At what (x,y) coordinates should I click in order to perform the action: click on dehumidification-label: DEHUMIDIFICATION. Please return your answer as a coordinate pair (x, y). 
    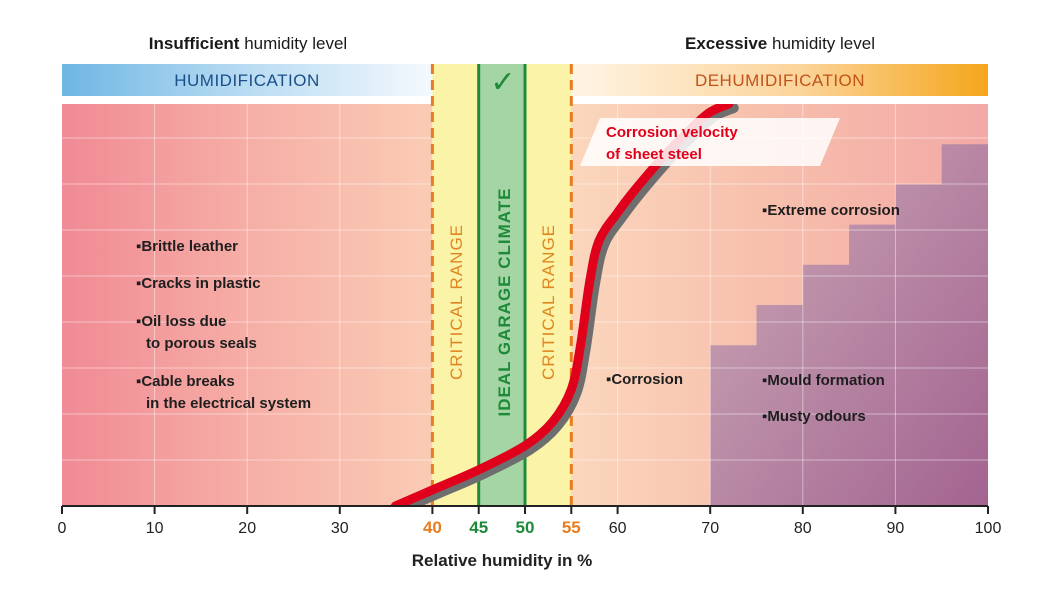
    Looking at the image, I should click on (780, 80).